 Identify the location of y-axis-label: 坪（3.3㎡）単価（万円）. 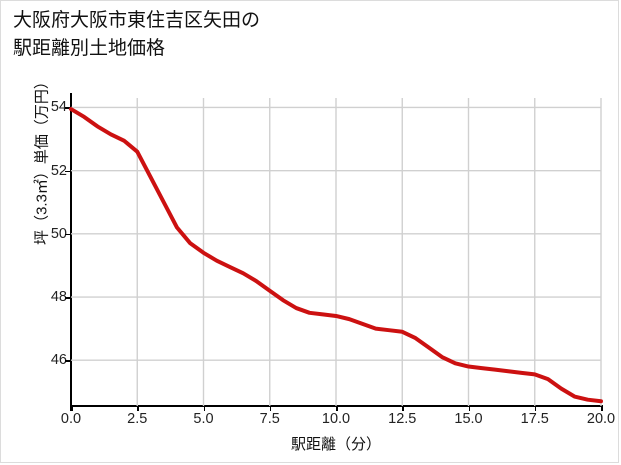
(42, 159).